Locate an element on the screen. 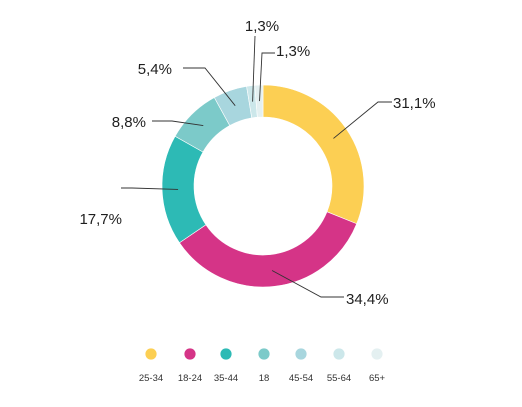  legend-label-18: 18 is located at coordinates (264, 378).